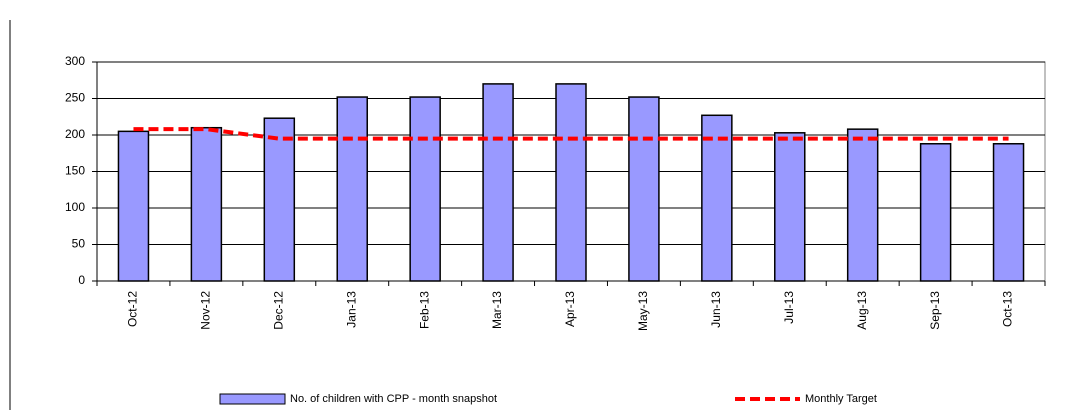 Image resolution: width=1080 pixels, height=410 pixels. Describe the element at coordinates (133, 309) in the screenshot. I see `x-tick-label: Oct-12` at that location.